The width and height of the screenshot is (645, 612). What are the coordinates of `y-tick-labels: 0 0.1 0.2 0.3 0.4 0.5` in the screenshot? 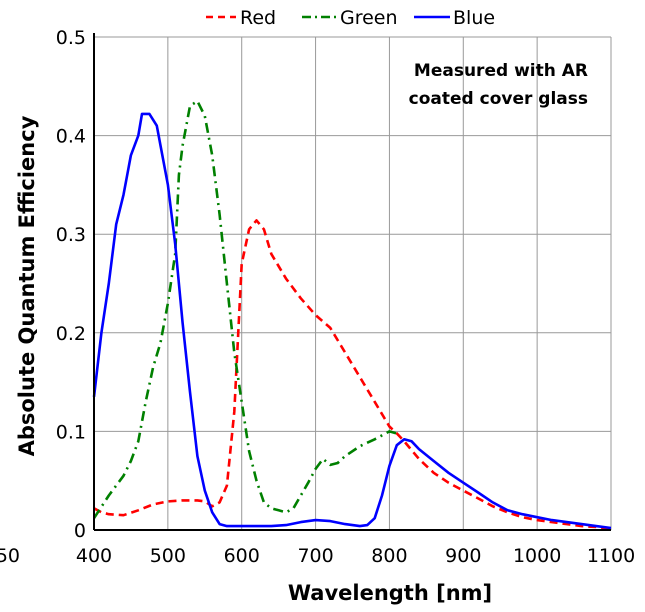 It's located at (71, 284).